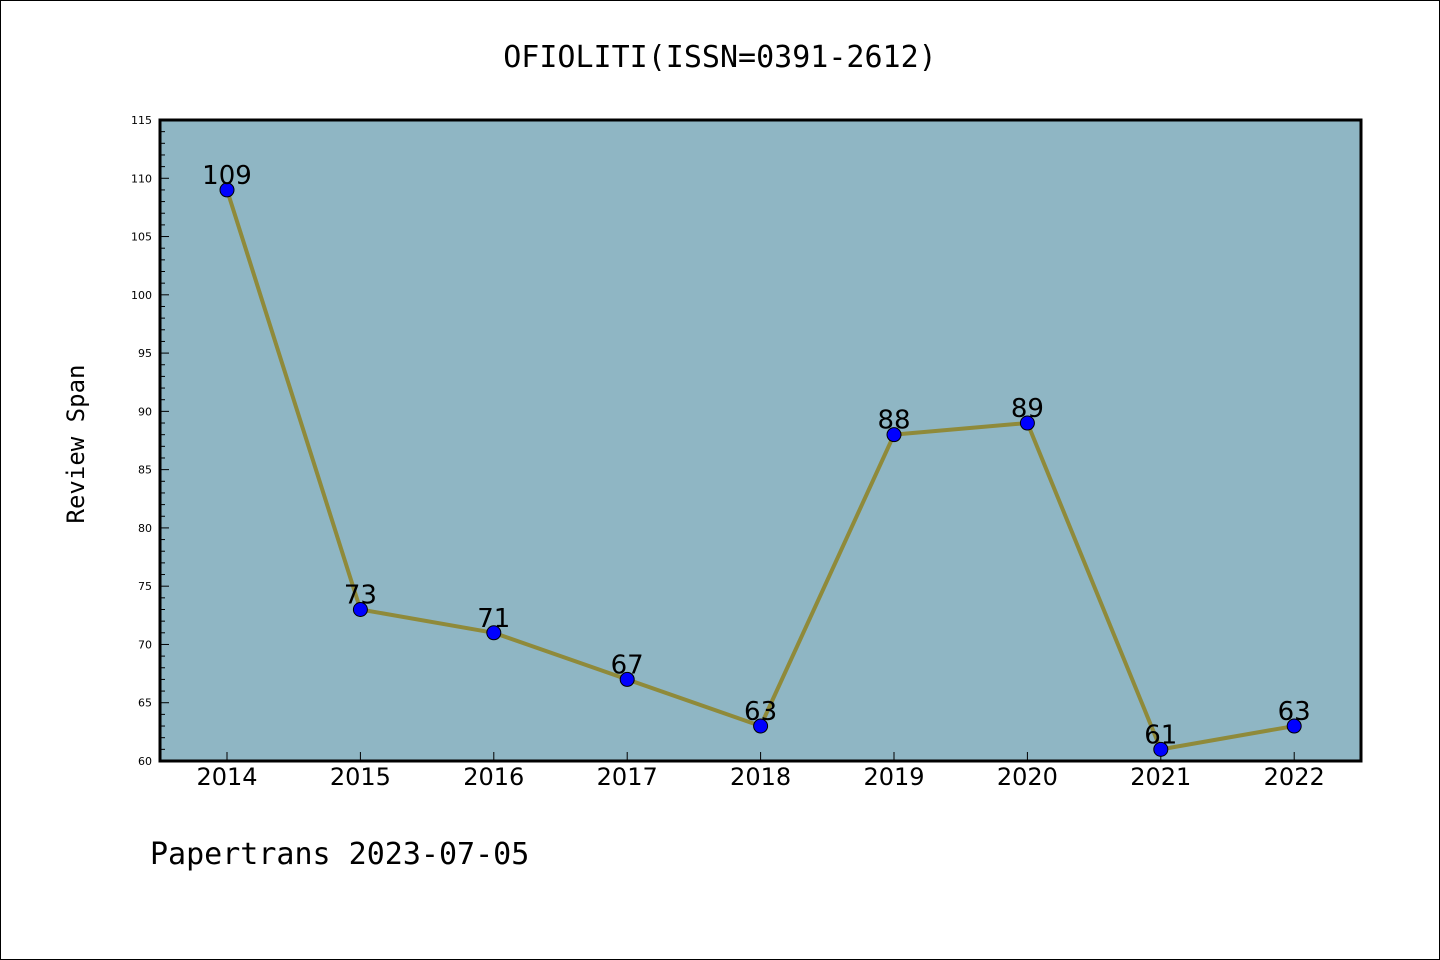 This screenshot has width=1440, height=960. Describe the element at coordinates (1160, 735) in the screenshot. I see `data-label: 61` at that location.